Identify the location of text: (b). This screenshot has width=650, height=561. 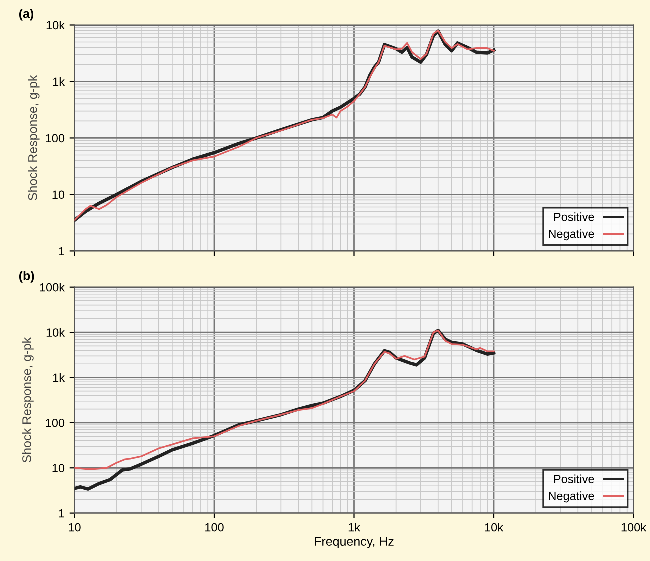
(26, 277).